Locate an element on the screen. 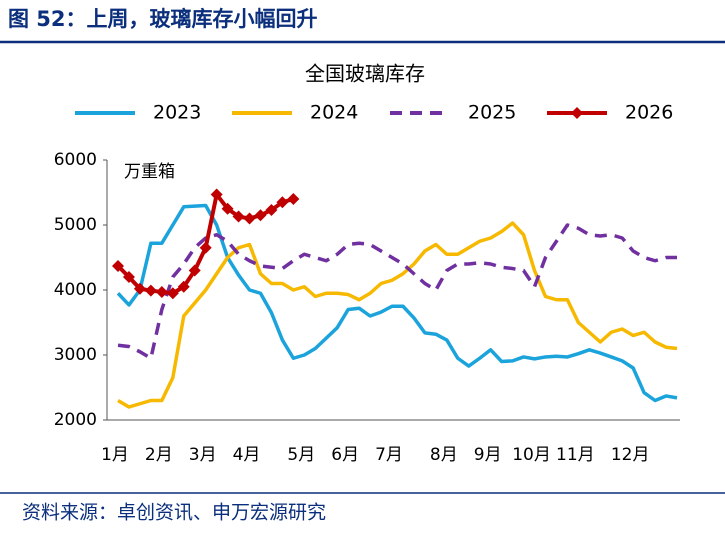  x-tick-label: 11月 is located at coordinates (575, 455).